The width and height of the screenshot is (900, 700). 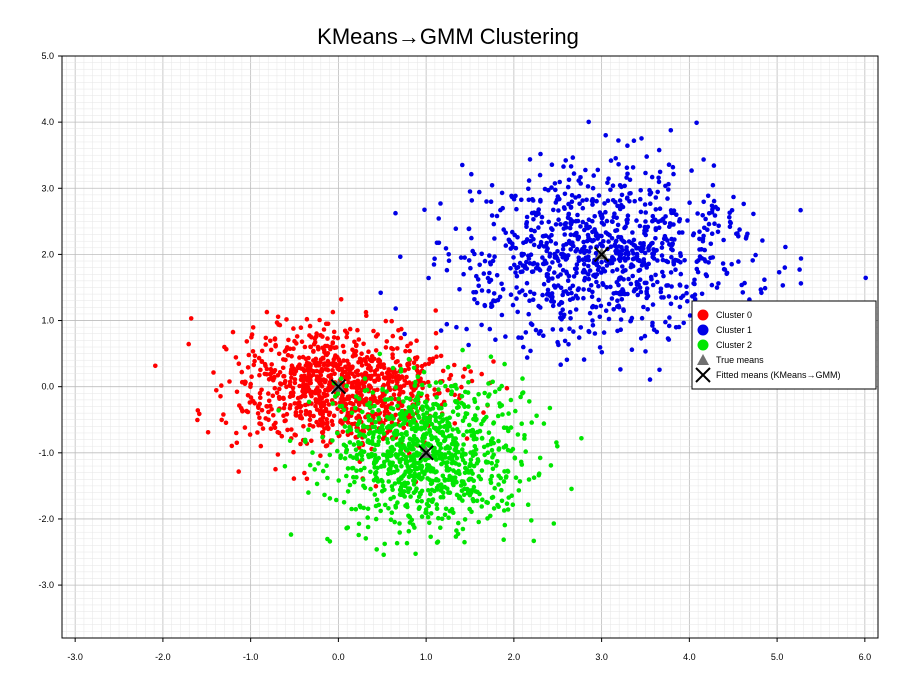 I want to click on legend-box, so click(x=784, y=345).